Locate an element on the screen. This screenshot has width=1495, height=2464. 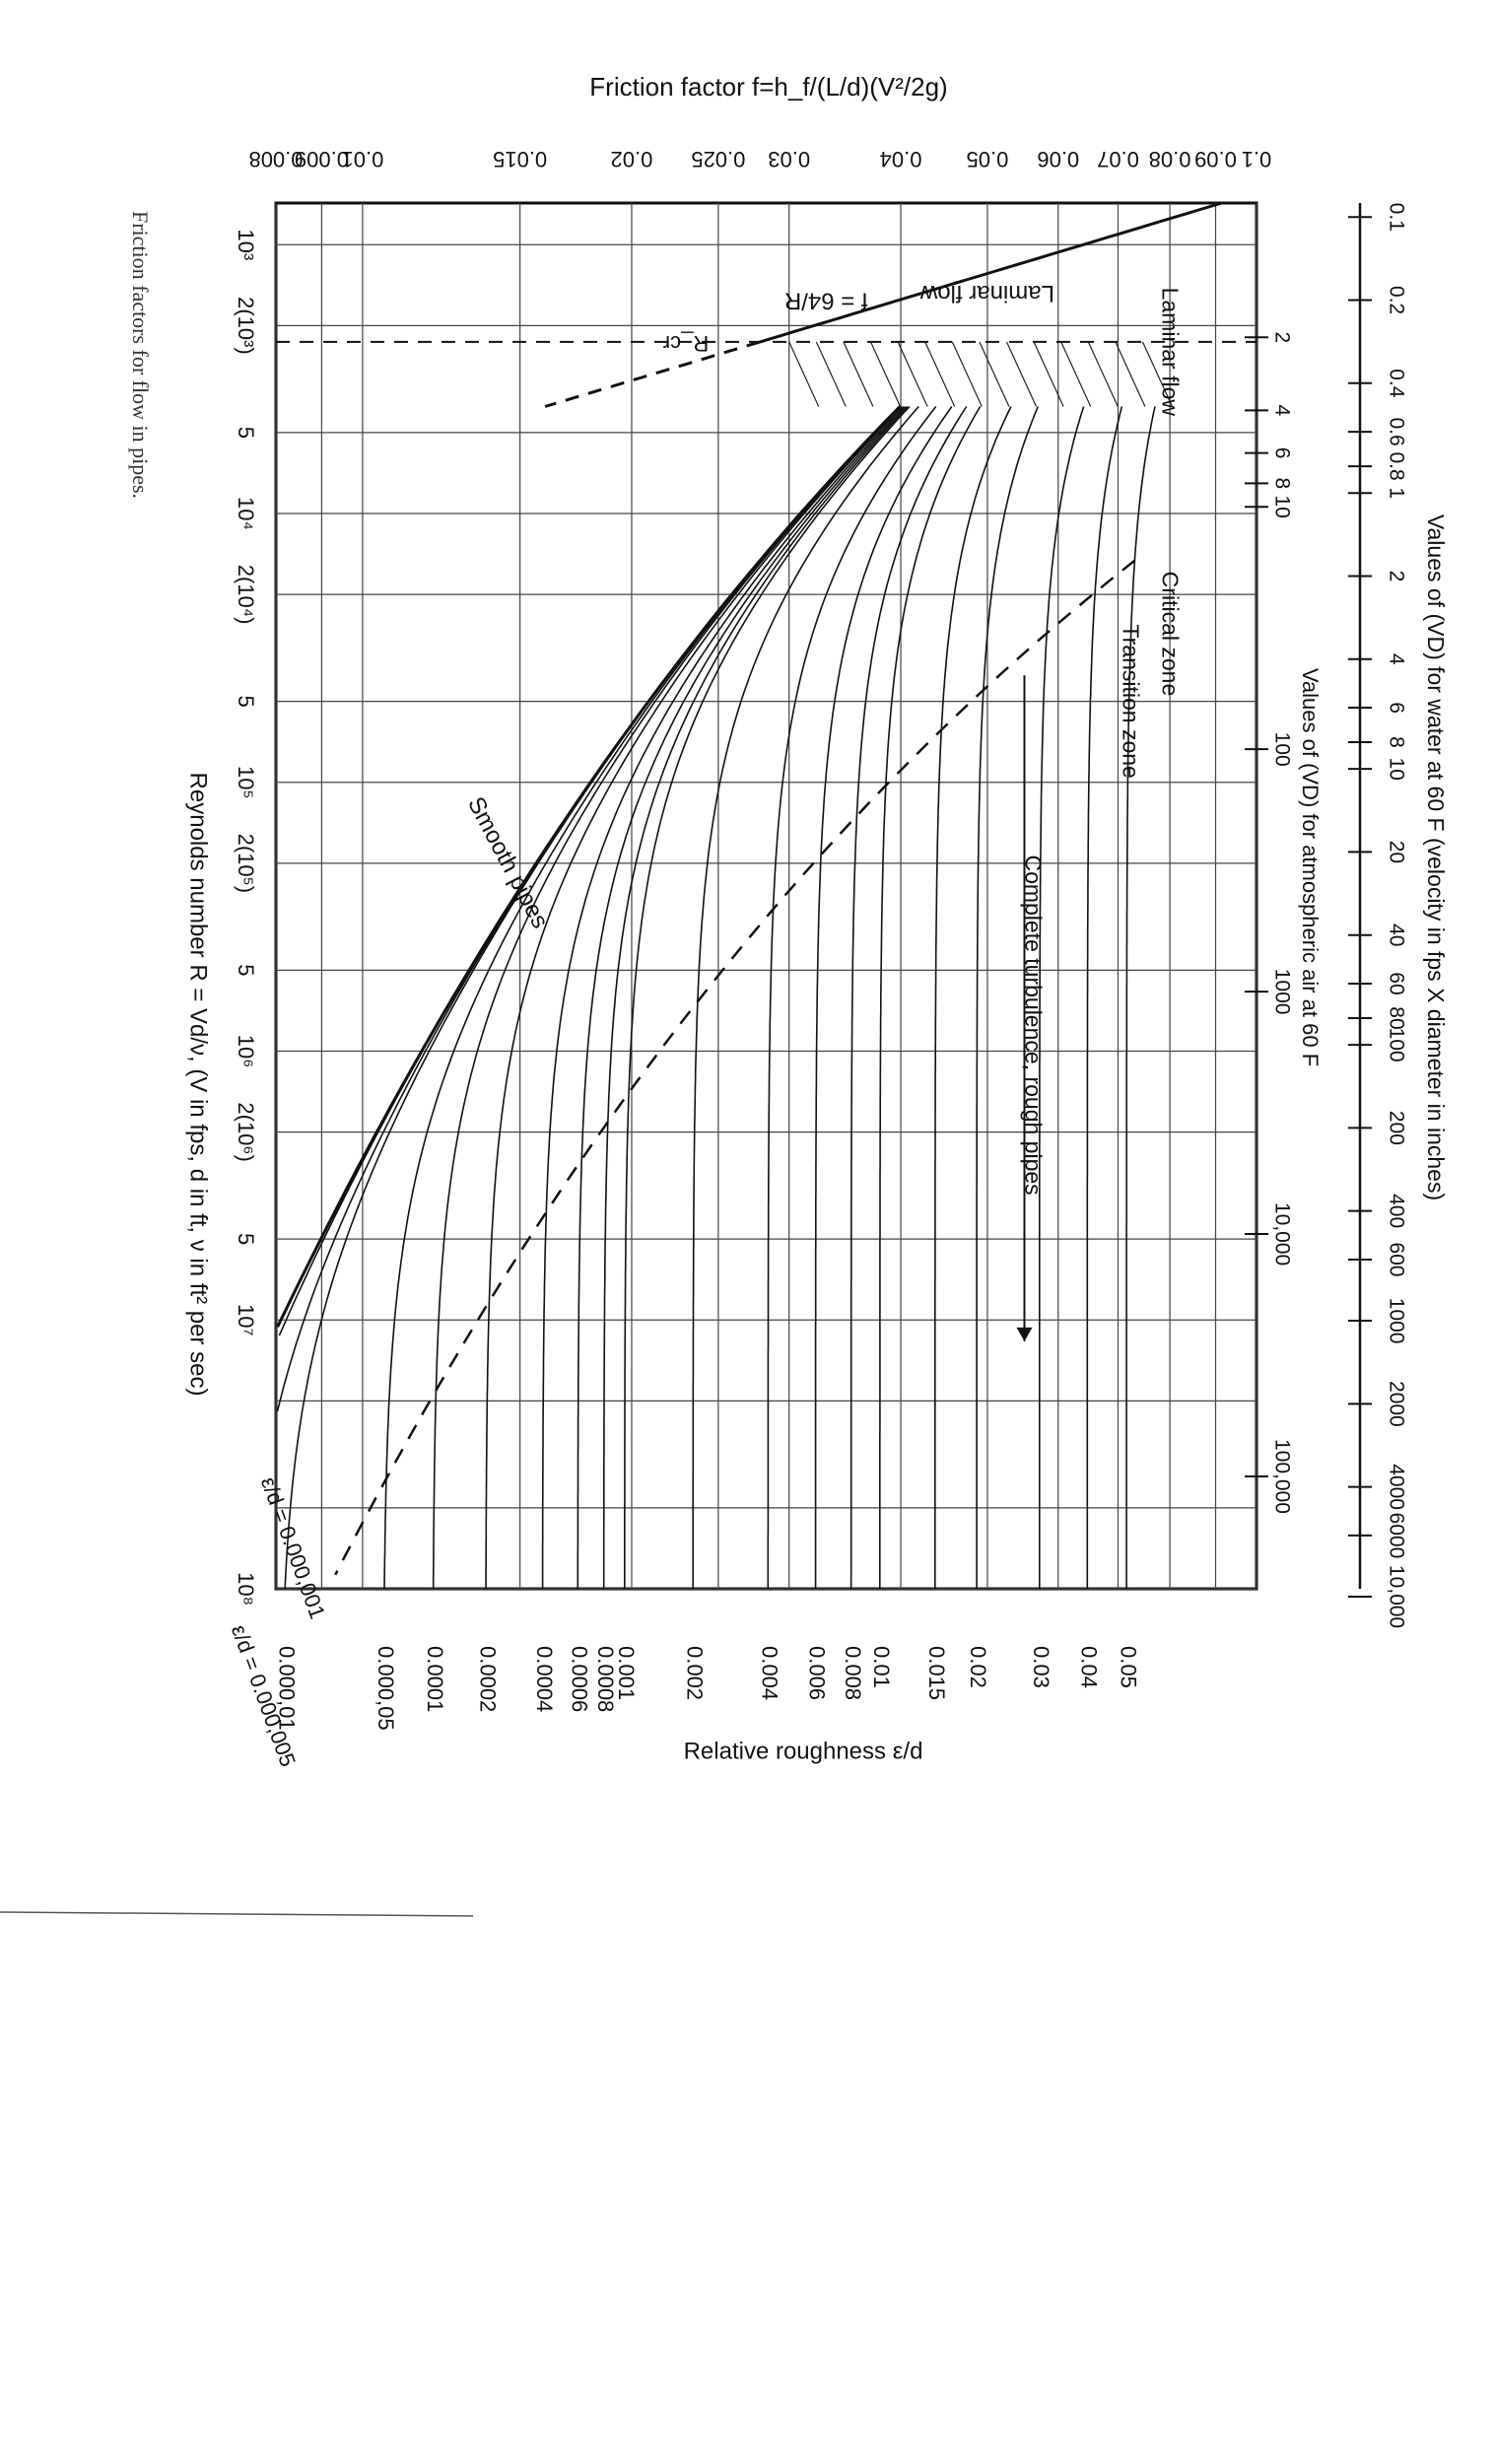
y-tick-label: 0.09 is located at coordinates (1215, 159).